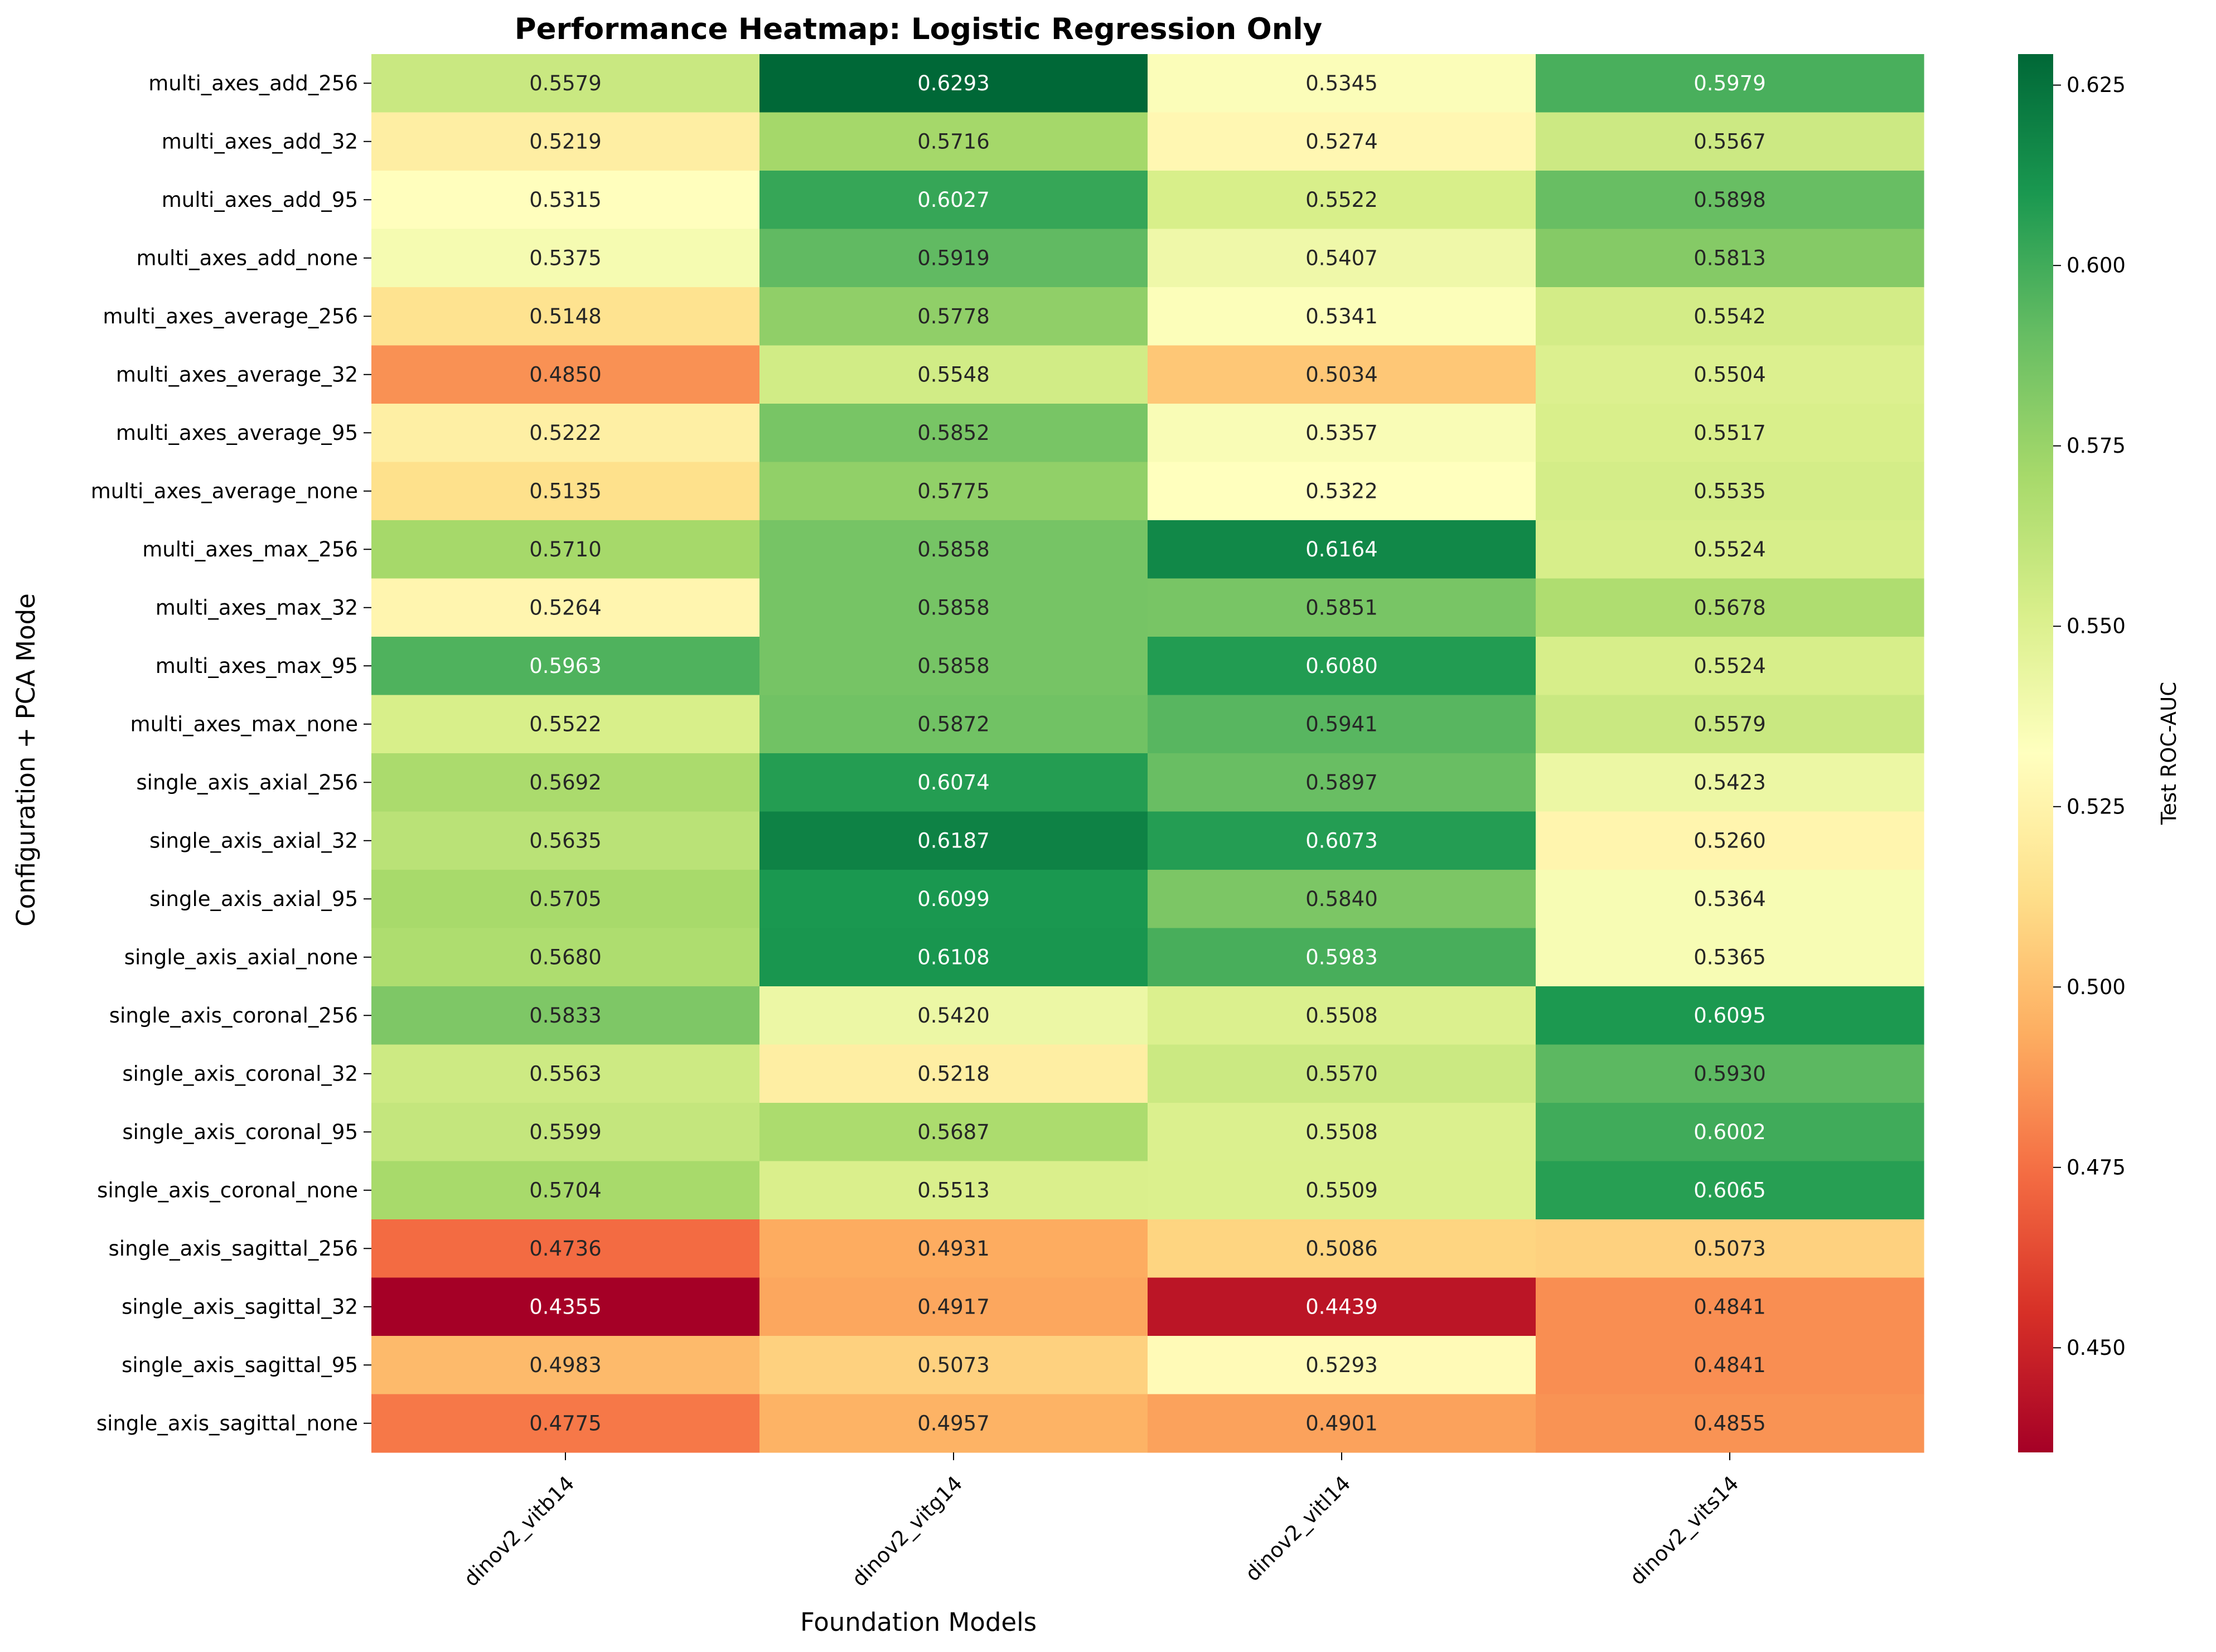  I want to click on cell-value-label: 0.5508, so click(1341, 1016).